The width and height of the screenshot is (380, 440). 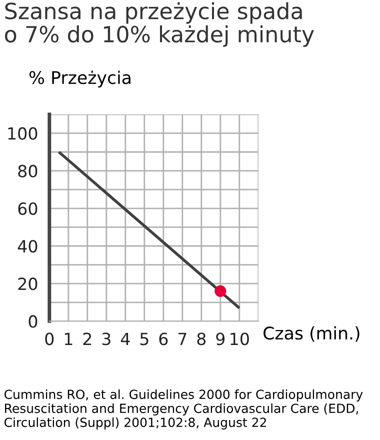 What do you see at coordinates (68, 338) in the screenshot?
I see `x-tick-label: 1` at bounding box center [68, 338].